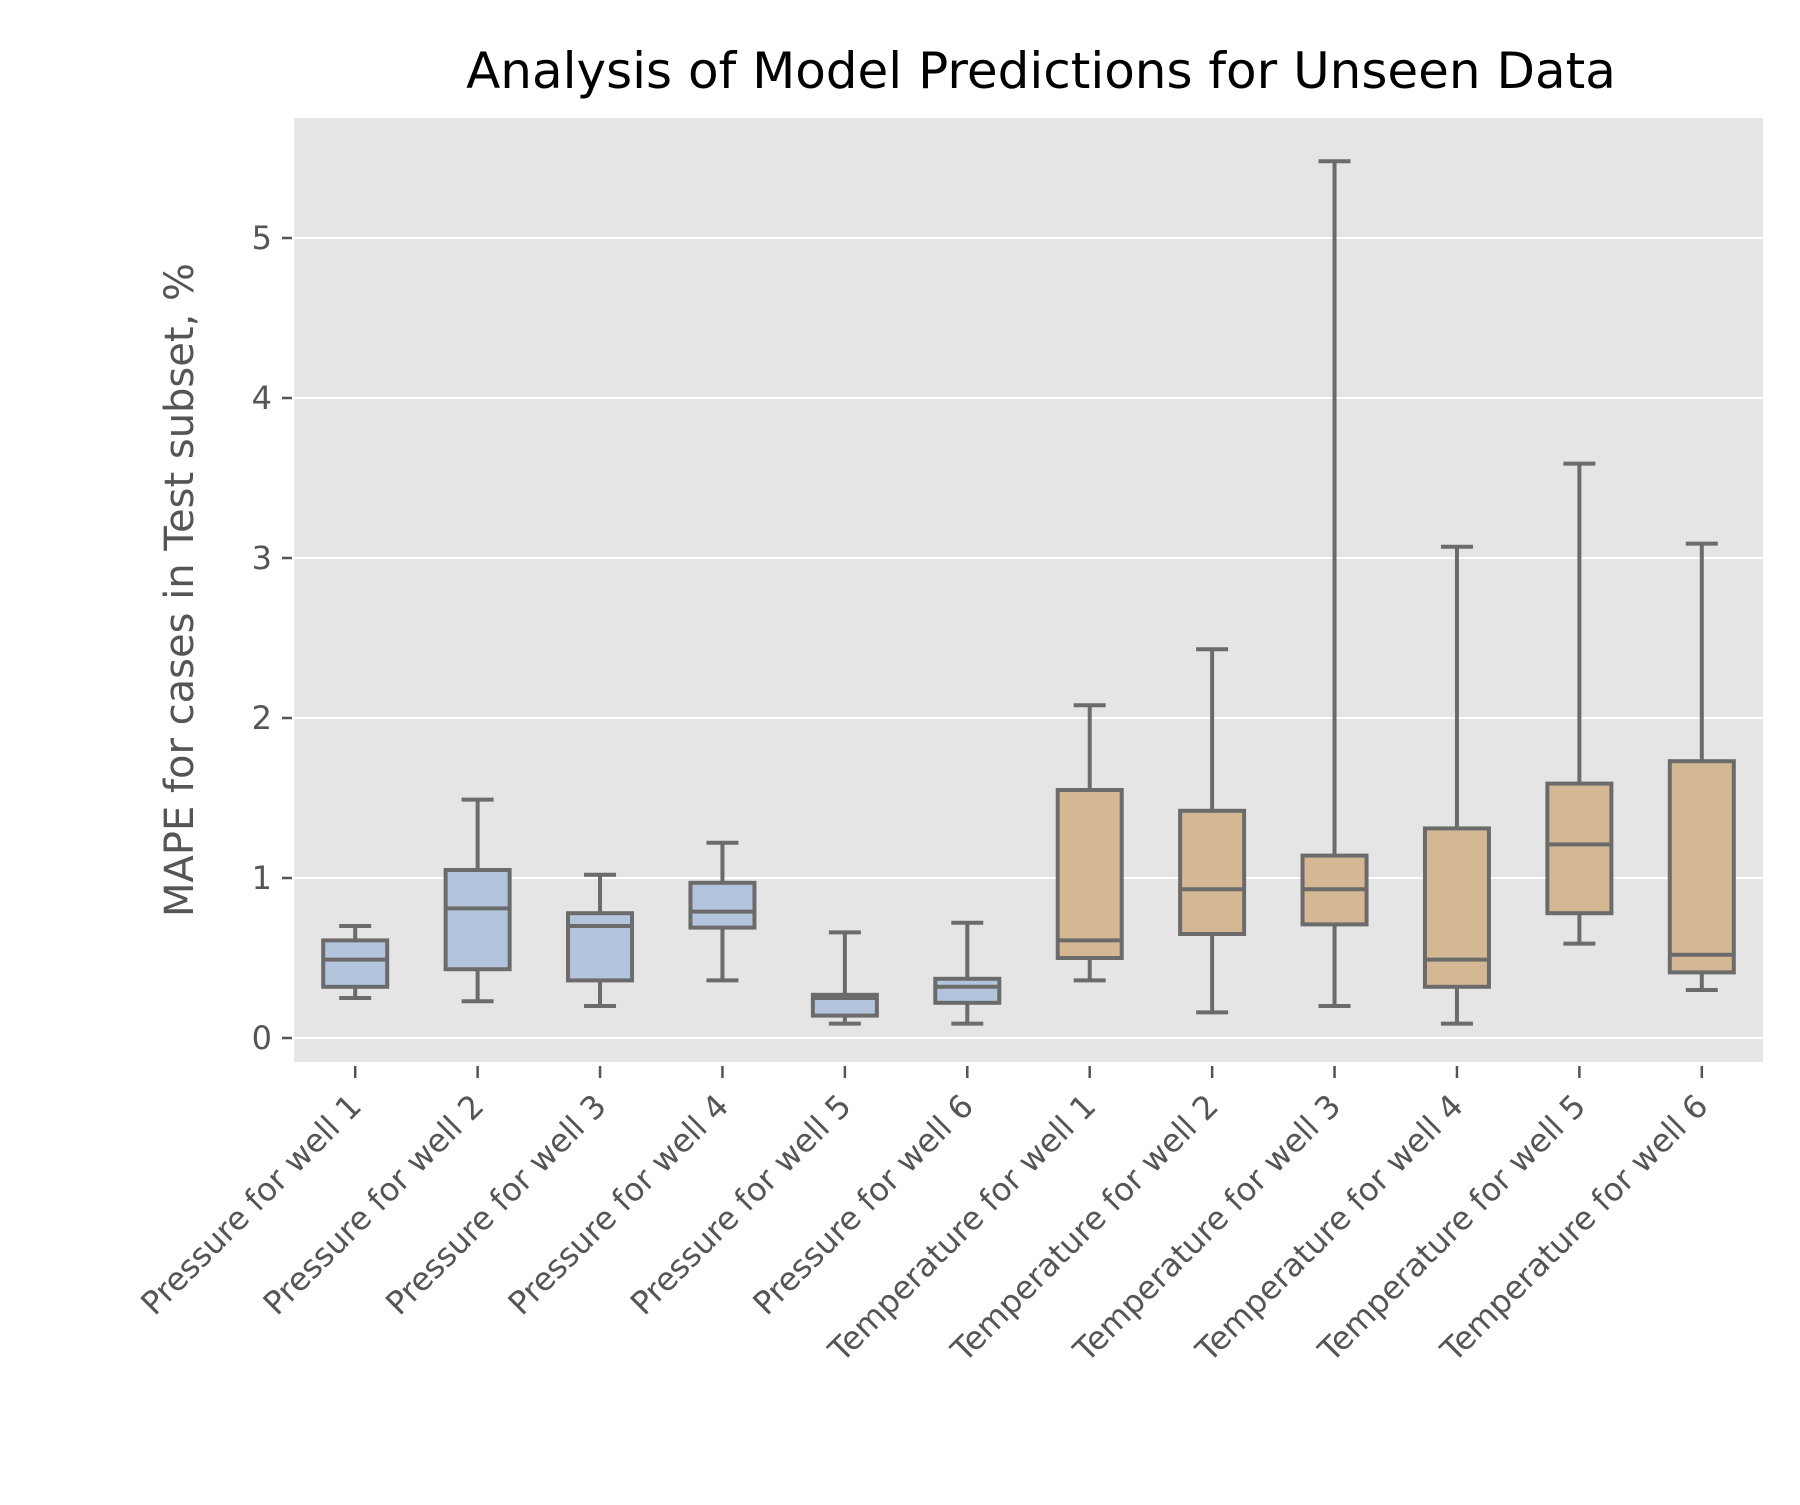 The width and height of the screenshot is (1800, 1505). What do you see at coordinates (496, 1205) in the screenshot?
I see `x-tick-label: Pressure for well 3` at bounding box center [496, 1205].